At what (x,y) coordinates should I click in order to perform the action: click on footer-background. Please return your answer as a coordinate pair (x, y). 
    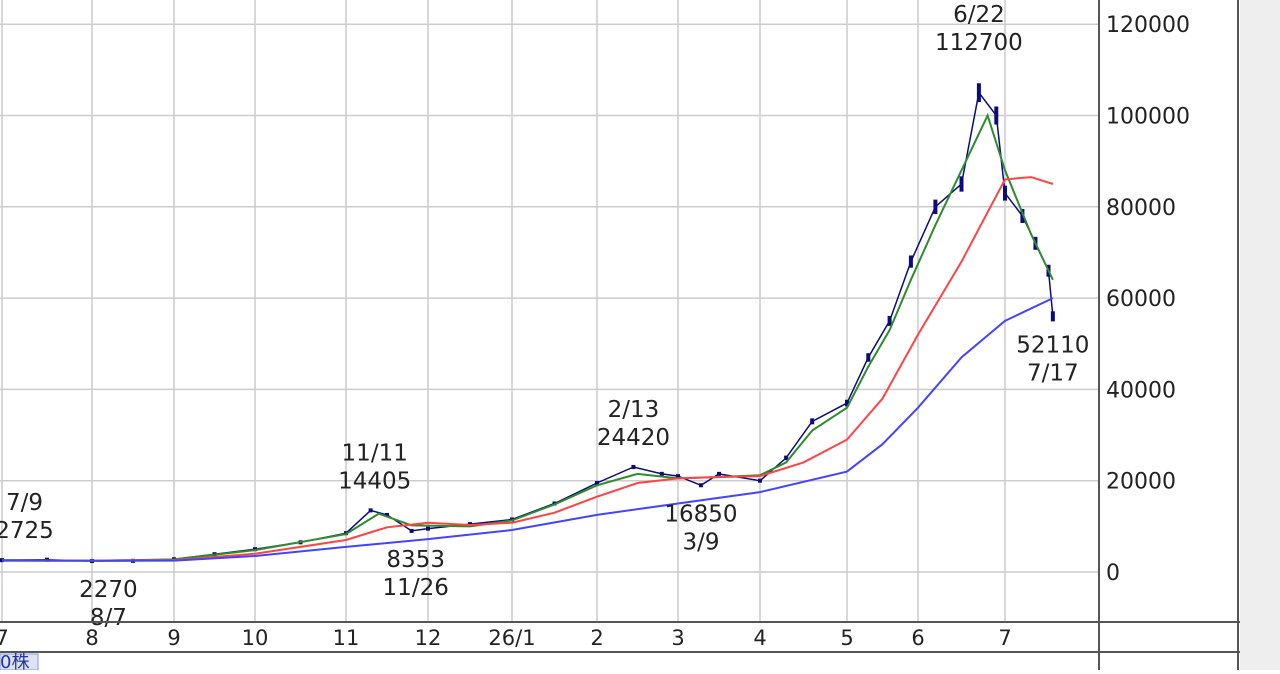
    Looking at the image, I should click on (620, 661).